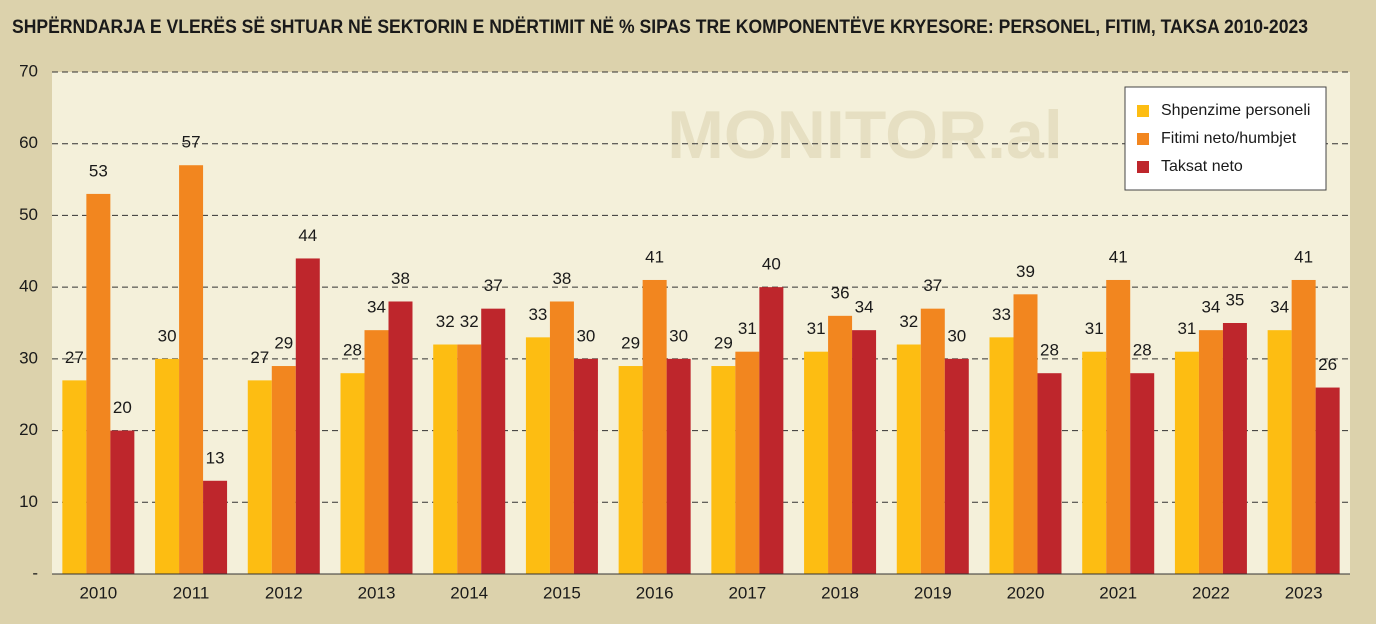 The width and height of the screenshot is (1376, 624). I want to click on x-tick-label: 2015, so click(562, 592).